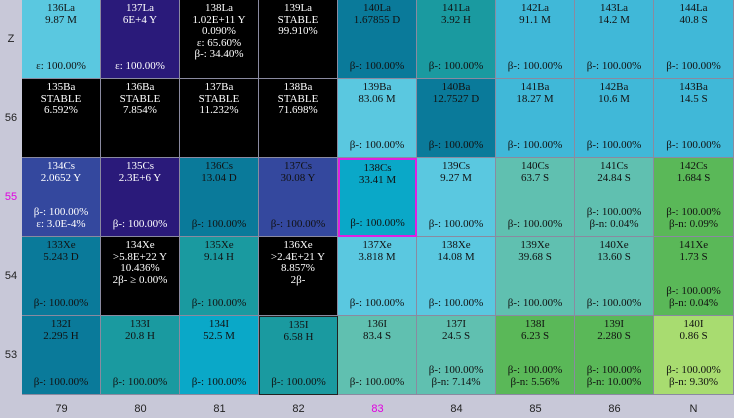 This screenshot has width=734, height=418. Describe the element at coordinates (298, 87) in the screenshot. I see `nuclide-name: 138Ba` at that location.